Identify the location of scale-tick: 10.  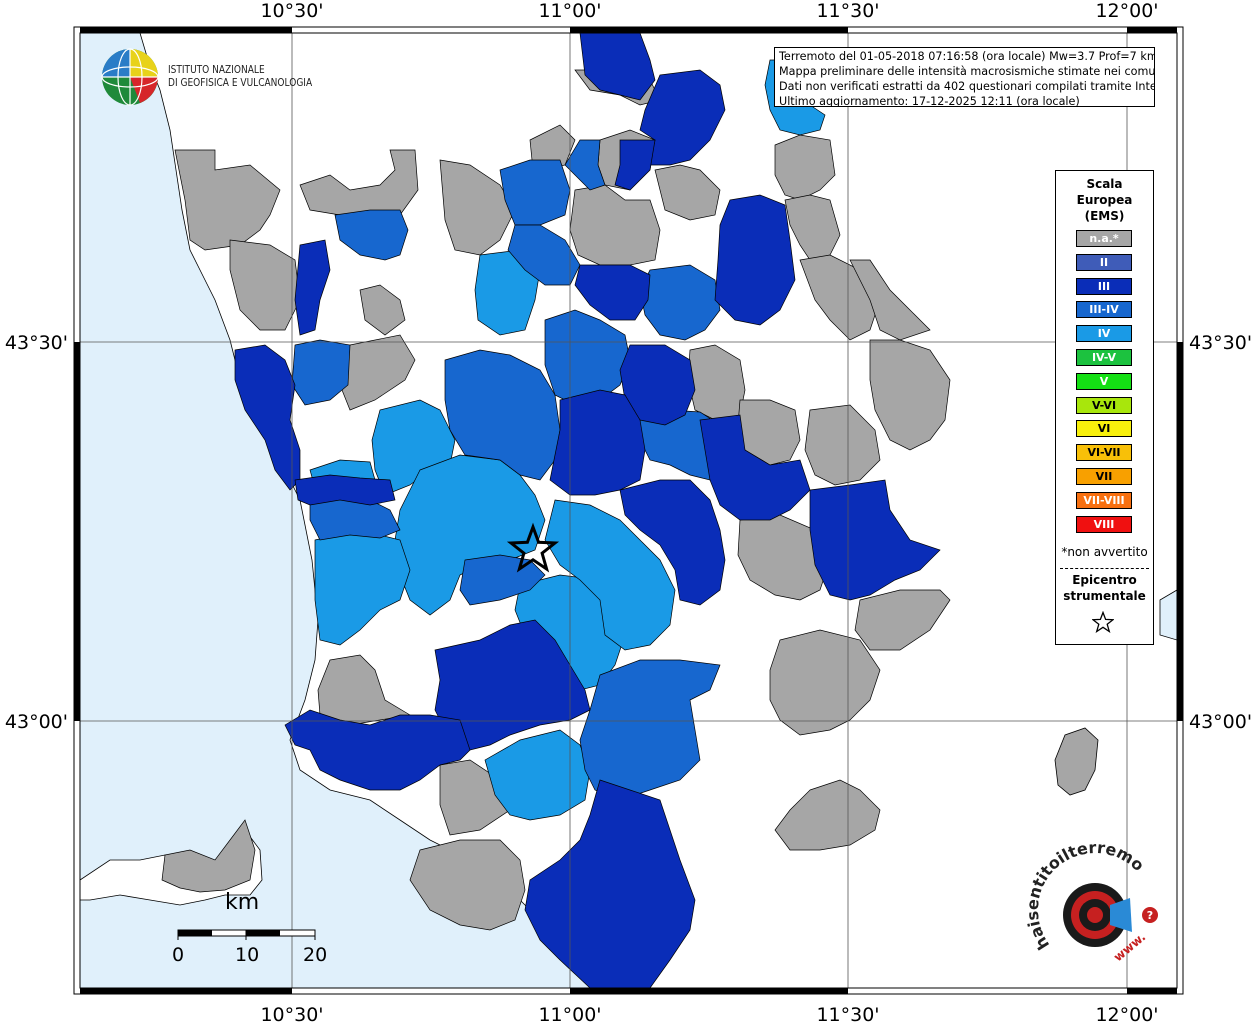
(247, 955).